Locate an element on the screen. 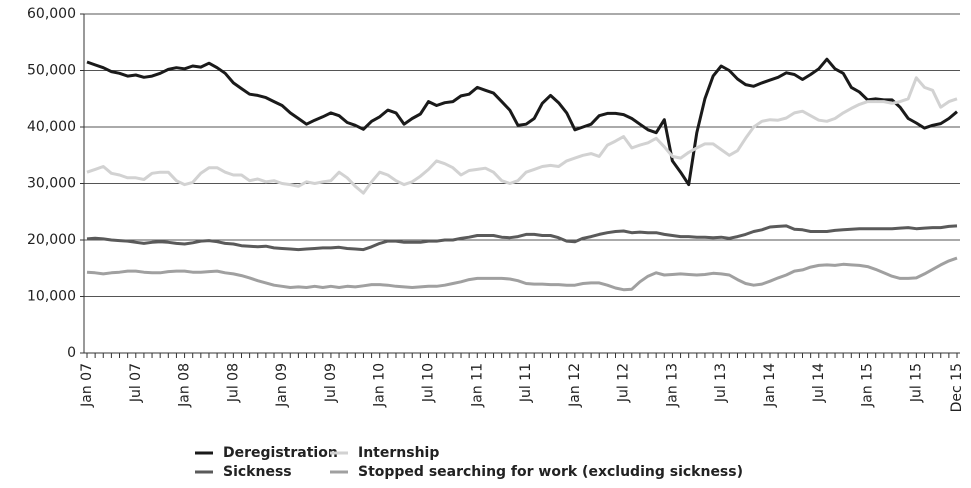 This screenshot has width=971, height=488. y-tick-label: 0 is located at coordinates (71, 353).